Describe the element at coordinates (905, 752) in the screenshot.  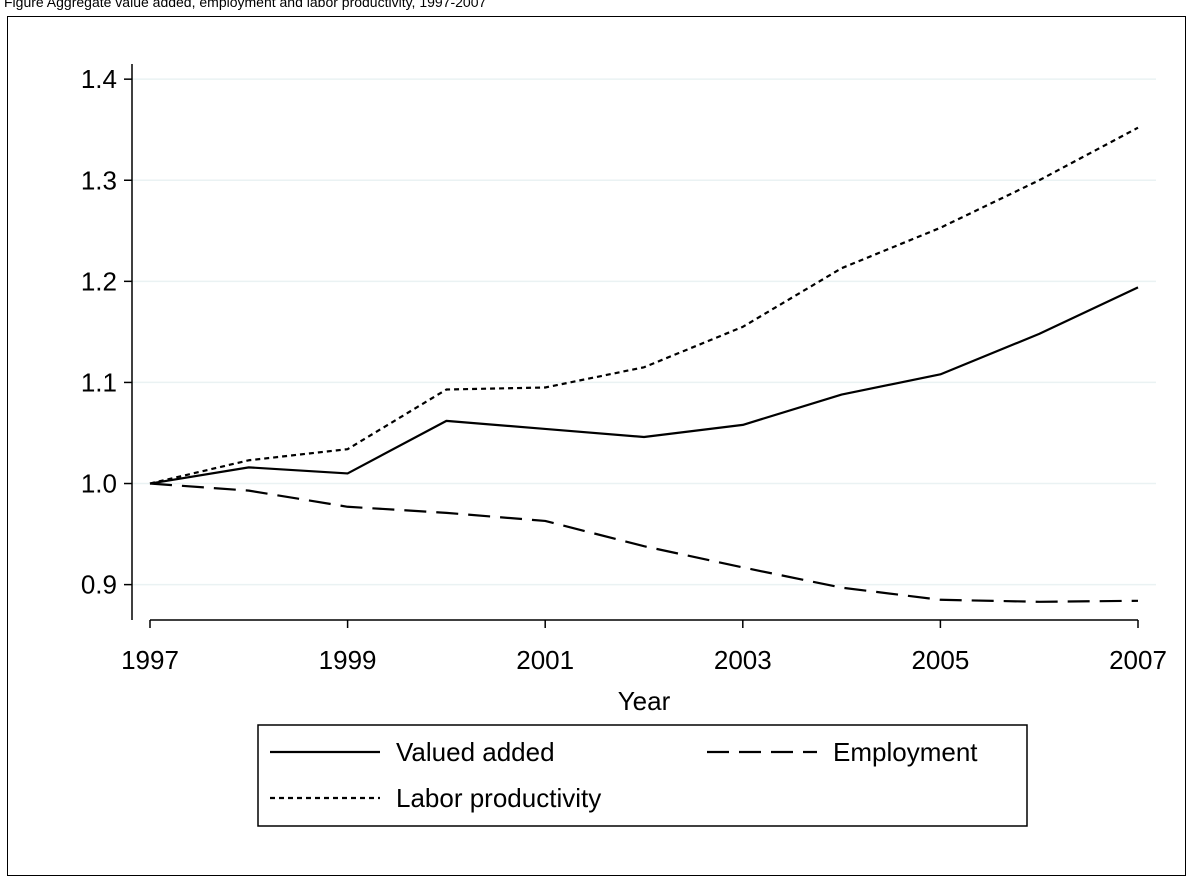
I see `legend-label: Employment` at that location.